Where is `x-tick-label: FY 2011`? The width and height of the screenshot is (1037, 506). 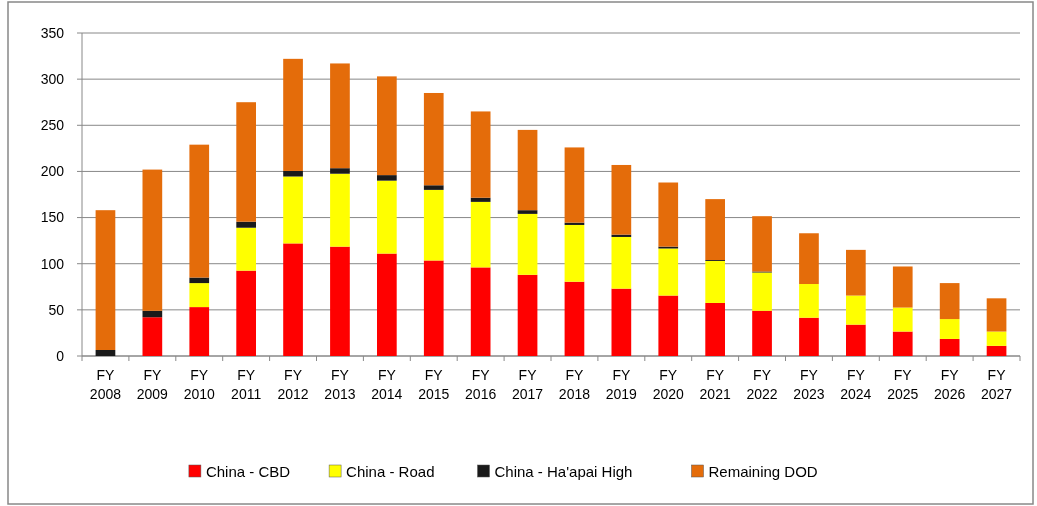
x-tick-label: FY 2011 is located at coordinates (246, 384).